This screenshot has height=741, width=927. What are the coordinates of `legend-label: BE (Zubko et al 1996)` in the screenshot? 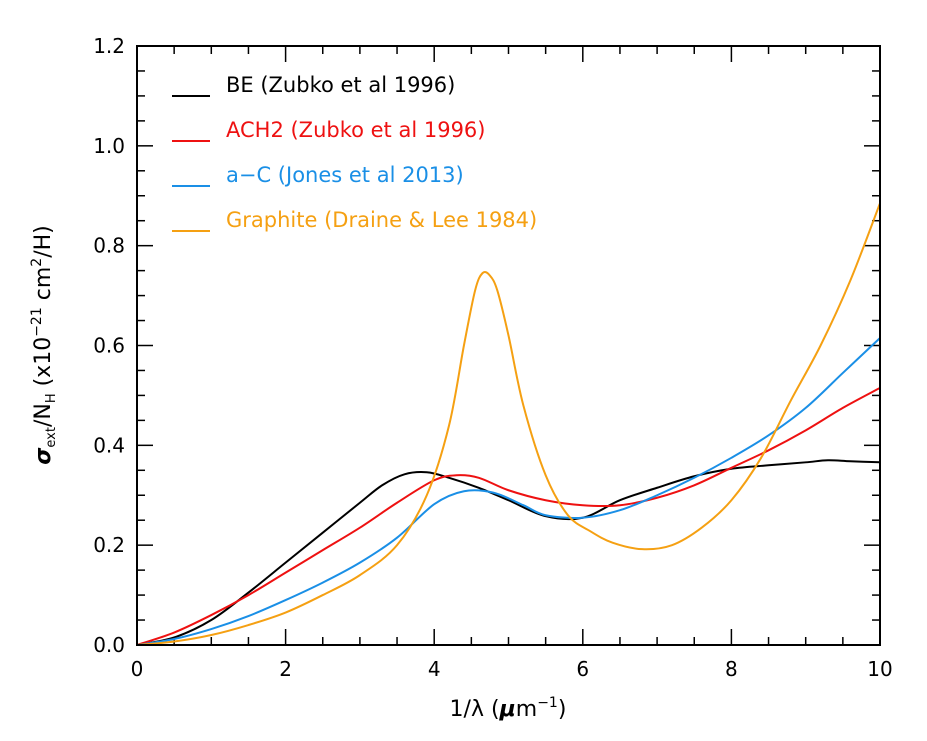 It's located at (340, 85).